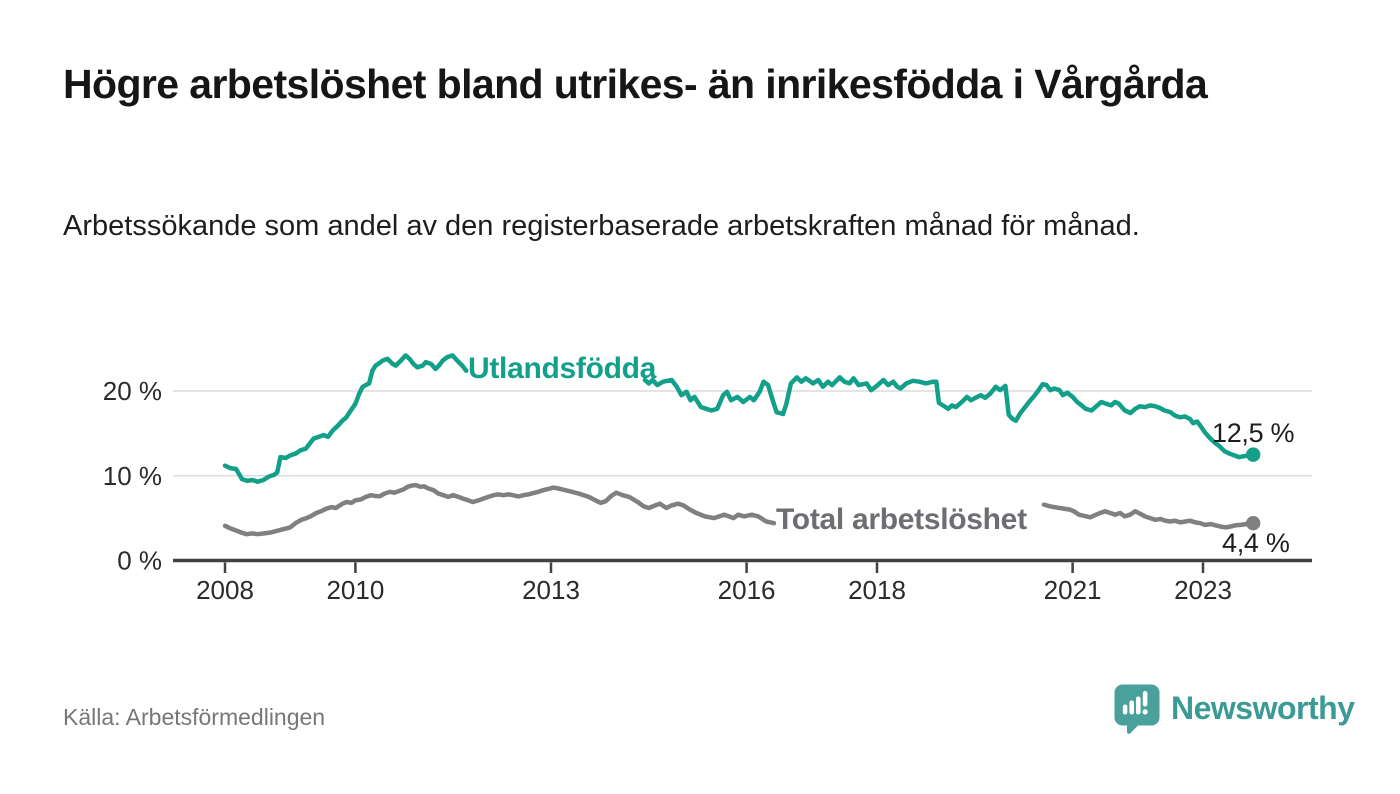 Image resolution: width=1400 pixels, height=794 pixels. Describe the element at coordinates (132, 476) in the screenshot. I see `y-tick-label-10: 10 %` at that location.